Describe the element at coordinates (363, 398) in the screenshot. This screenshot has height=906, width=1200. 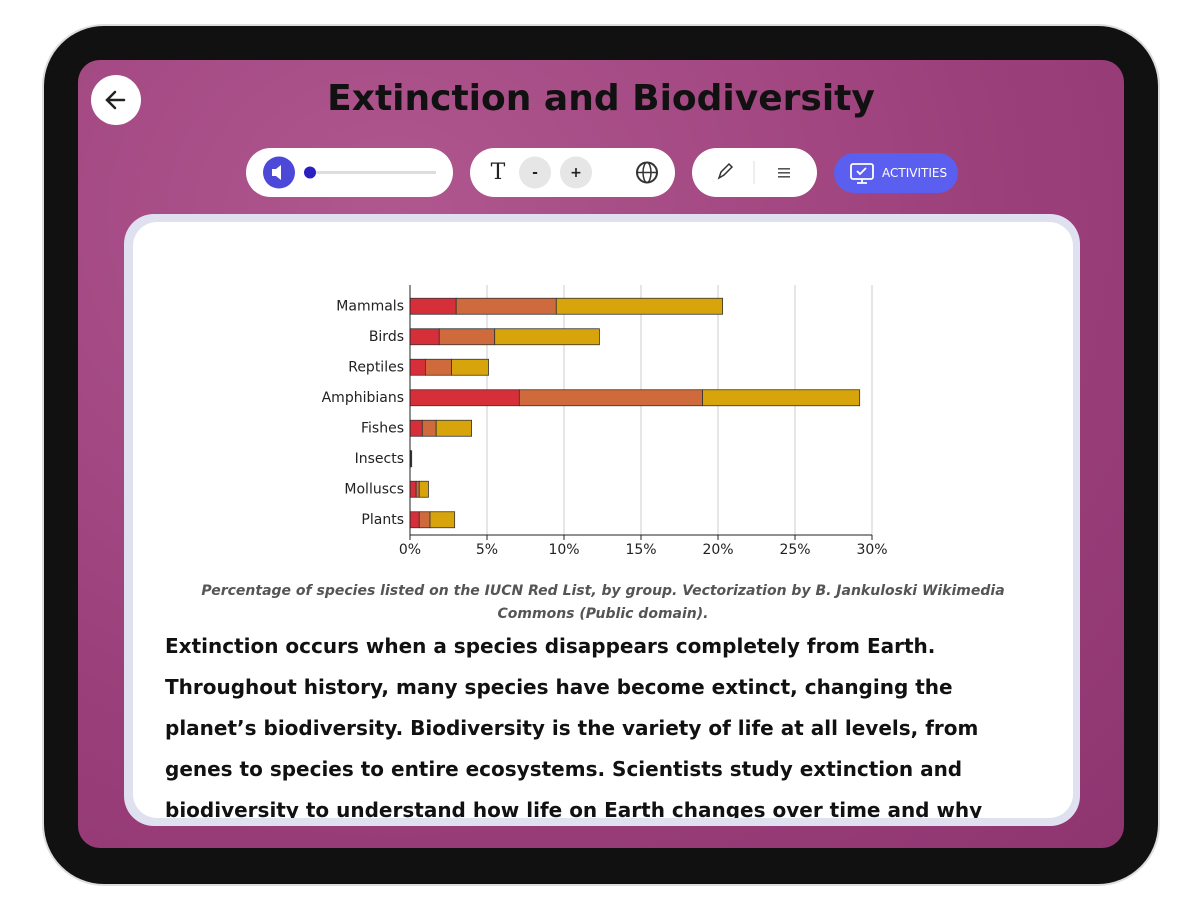
I see `y-tick-label: Amphibians` at that location.